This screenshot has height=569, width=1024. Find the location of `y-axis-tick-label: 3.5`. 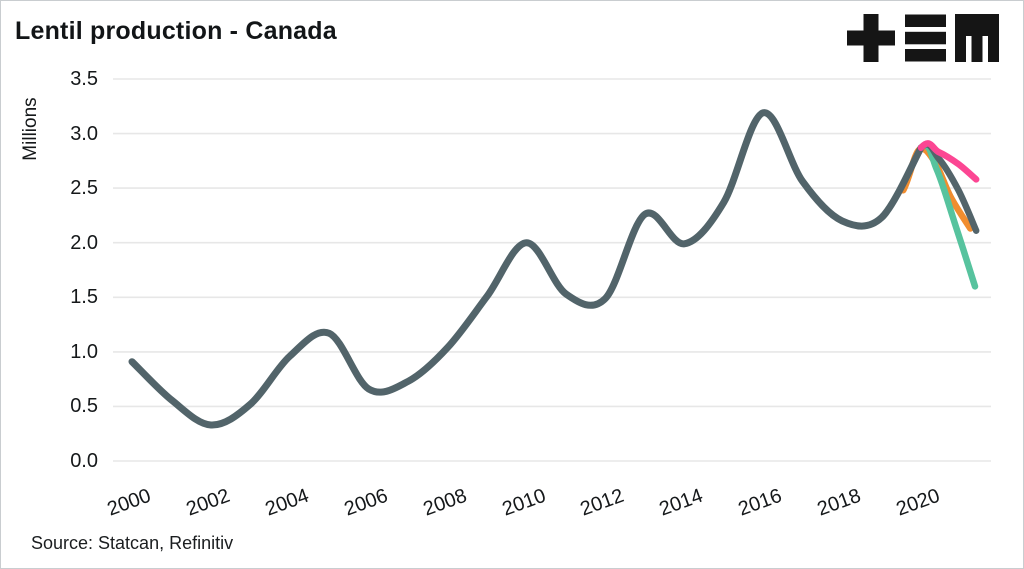

y-axis-tick-label: 3.5 is located at coordinates (84, 79).